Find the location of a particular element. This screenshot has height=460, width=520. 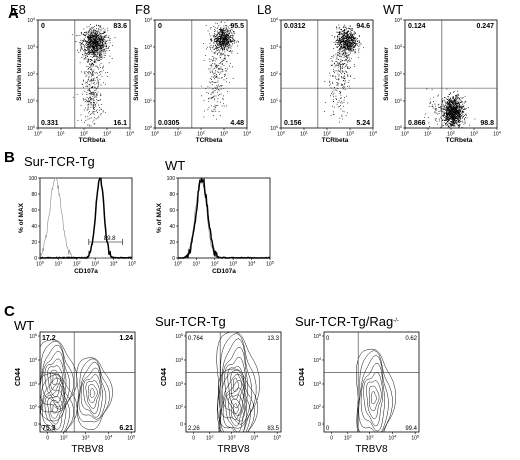

x-tick-label: 100 is located at coordinates (281, 134).